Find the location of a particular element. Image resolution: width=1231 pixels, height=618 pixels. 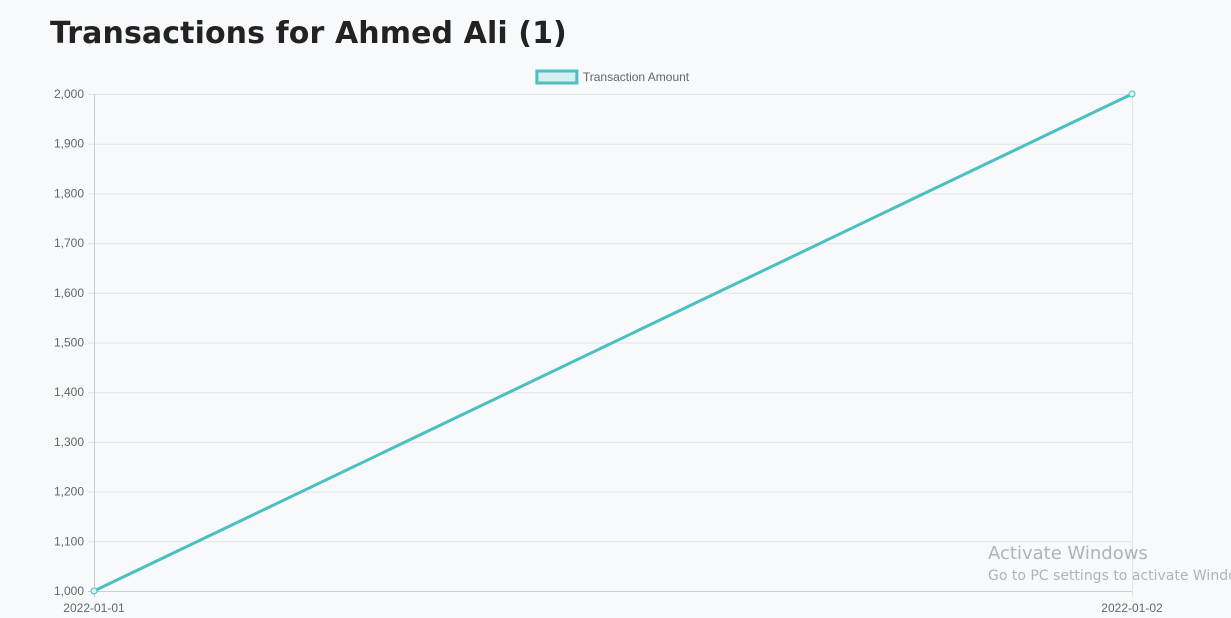

x-tick-labels: 2022-01-01 2022-01-02 is located at coordinates (613, 608).